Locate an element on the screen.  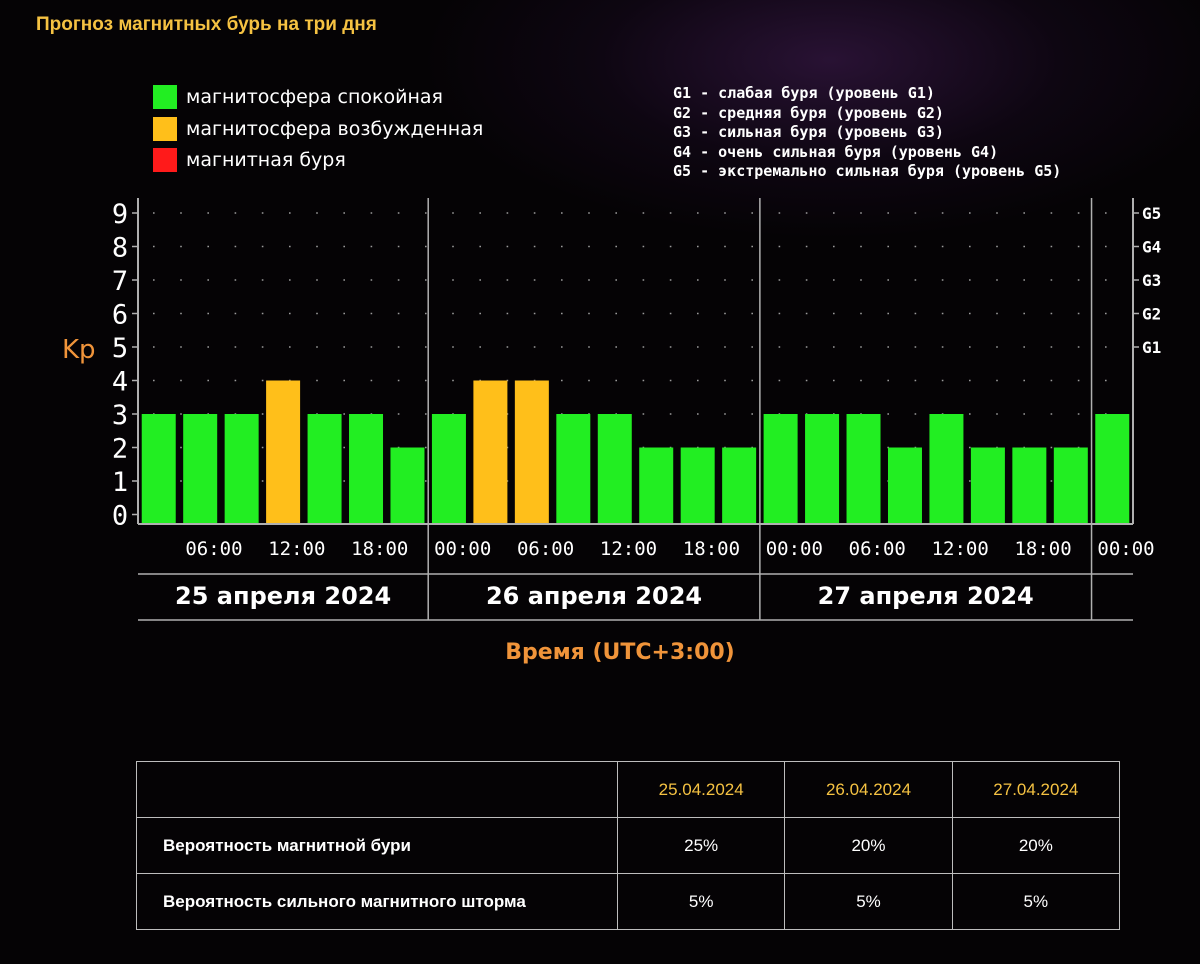
legend-item-quiet: магнитосфера спокойная is located at coordinates (298, 97).